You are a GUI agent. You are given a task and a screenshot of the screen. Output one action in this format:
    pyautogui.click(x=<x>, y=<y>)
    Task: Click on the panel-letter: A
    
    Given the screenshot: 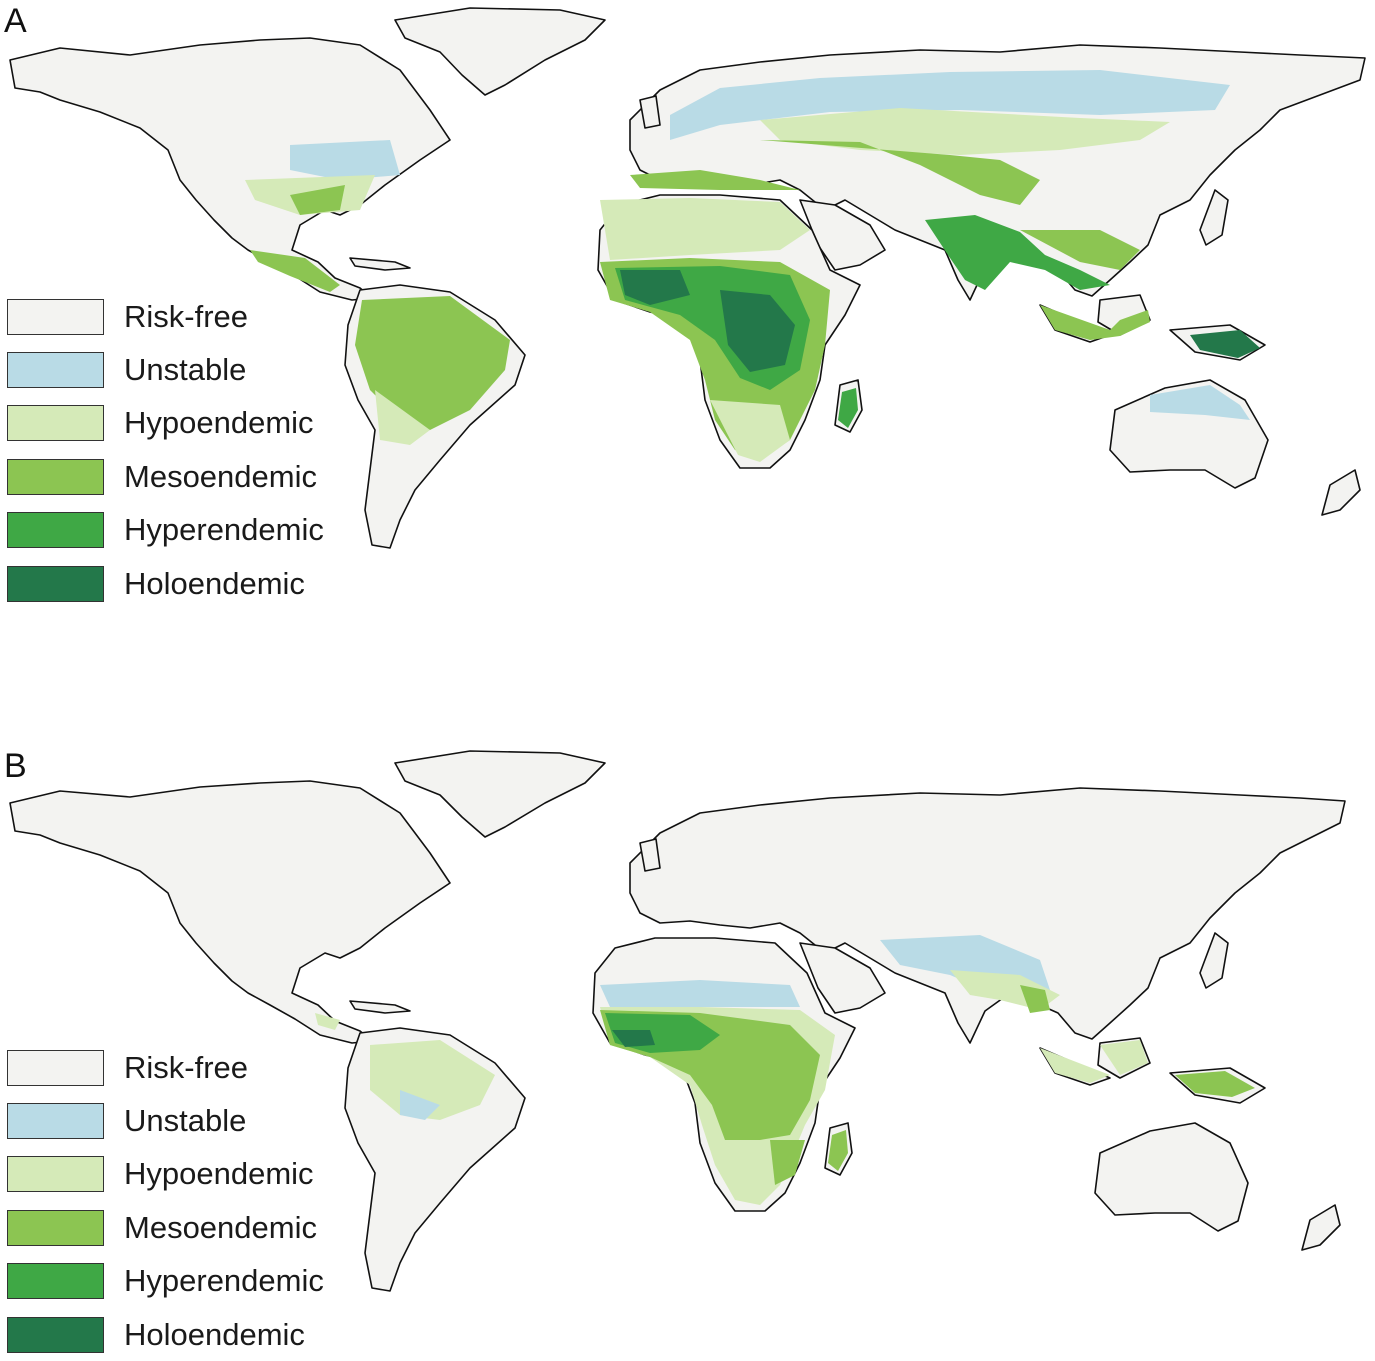 What is the action you would take?
    pyautogui.click(x=15, y=21)
    